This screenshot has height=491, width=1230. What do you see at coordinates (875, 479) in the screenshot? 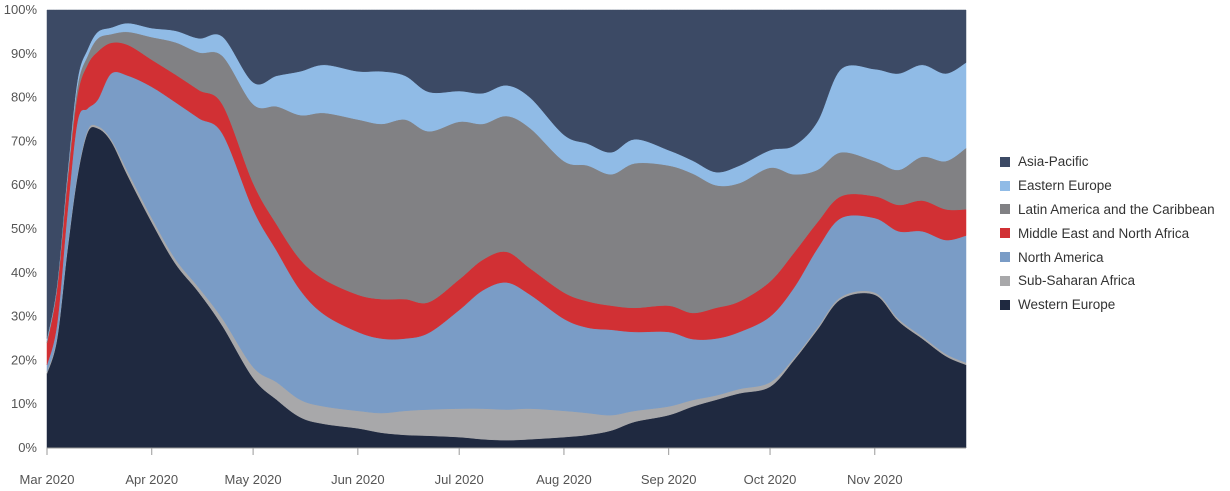
I see `x-tick-label: Nov 2020` at bounding box center [875, 479].